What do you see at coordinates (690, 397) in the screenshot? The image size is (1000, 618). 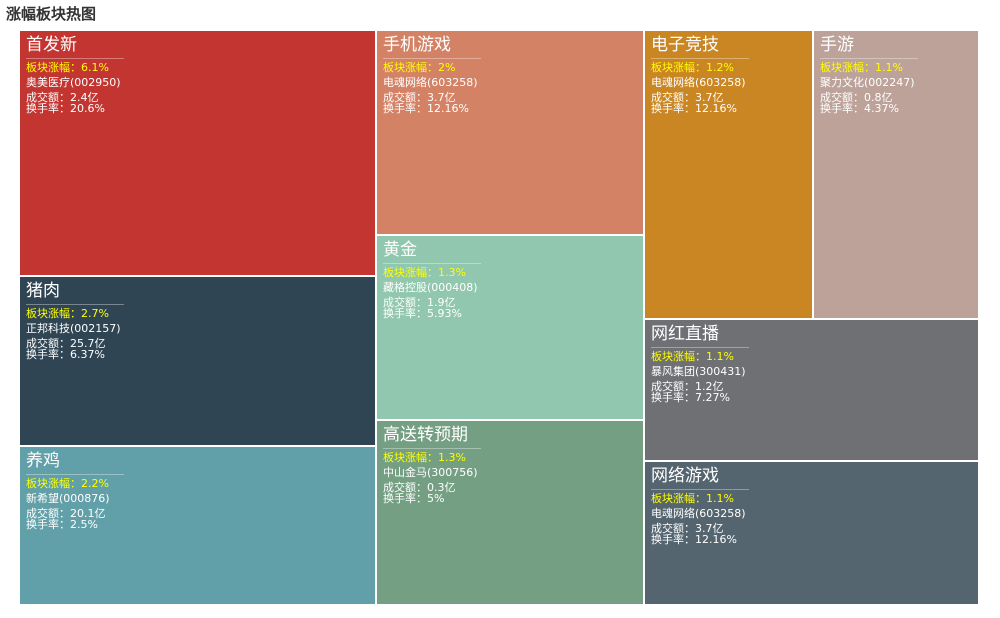 I see `tile-rate: 换手率：7.27%` at bounding box center [690, 397].